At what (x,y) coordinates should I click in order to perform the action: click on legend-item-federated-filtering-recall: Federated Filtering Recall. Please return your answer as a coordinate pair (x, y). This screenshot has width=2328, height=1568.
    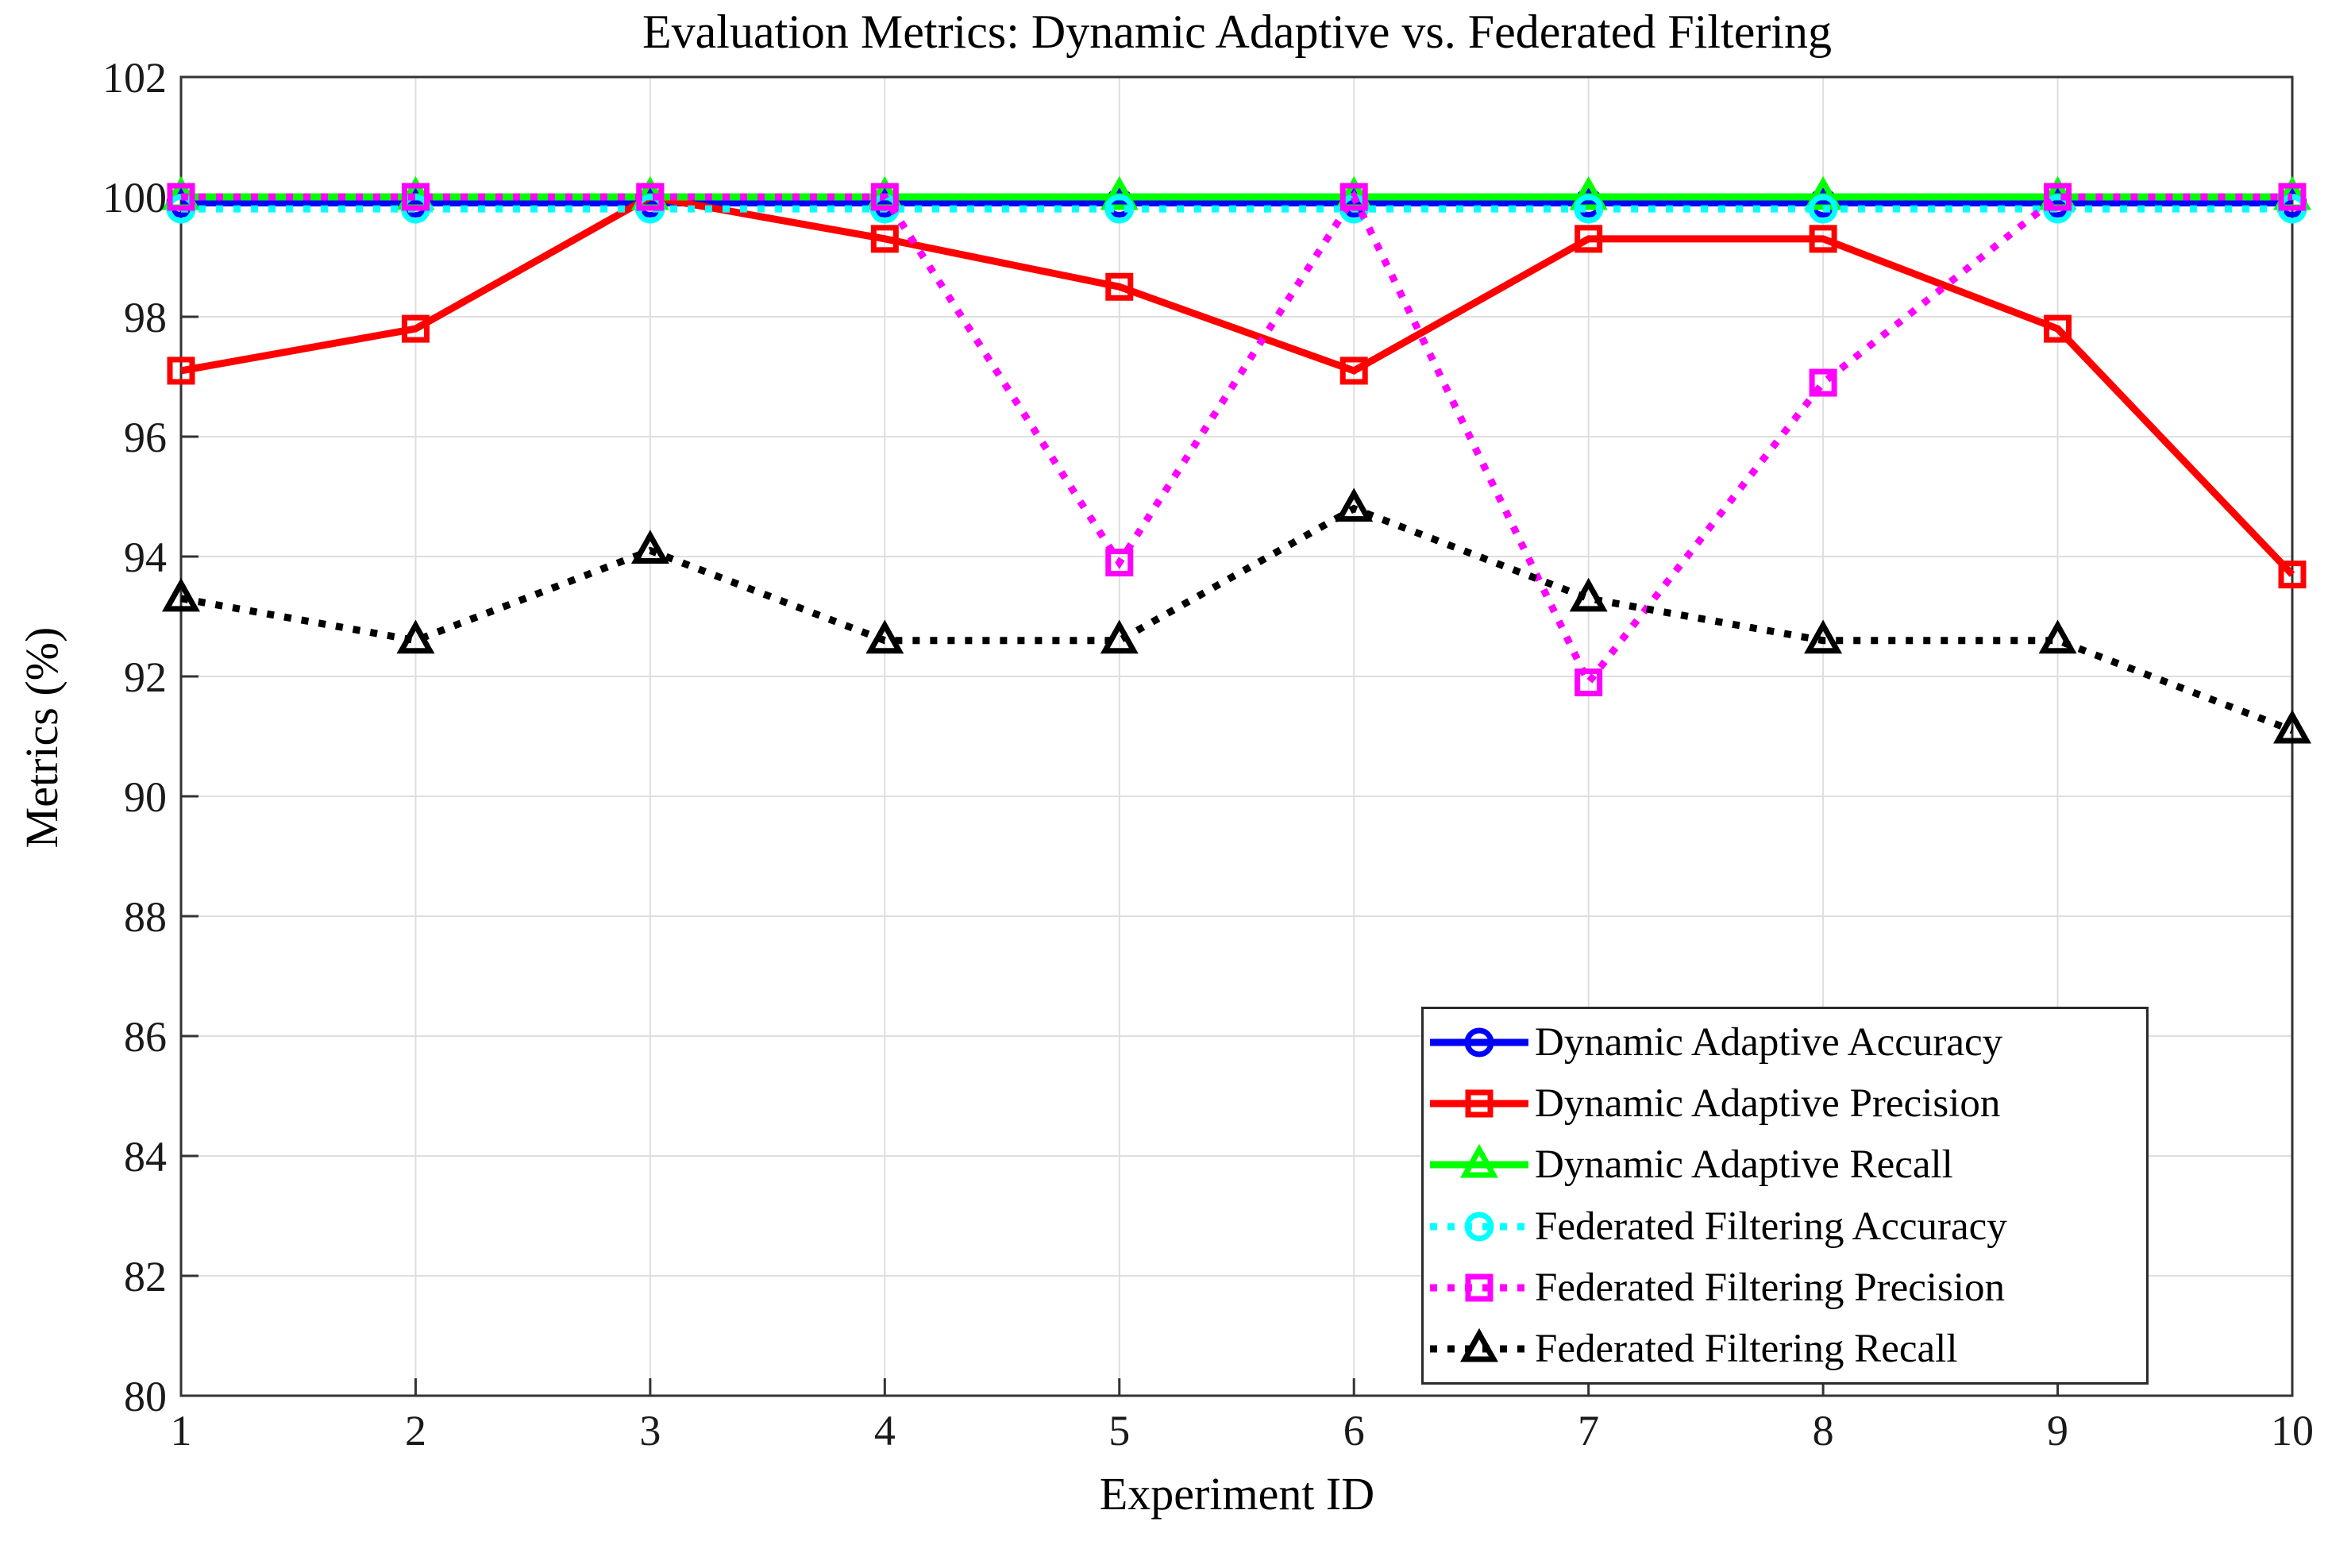
    Looking at the image, I should click on (1784, 1349).